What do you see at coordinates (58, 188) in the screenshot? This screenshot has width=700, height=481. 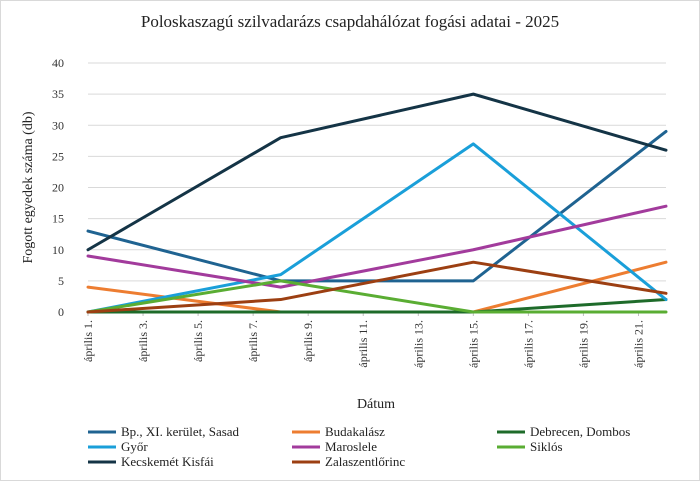 I see `y-tick-label: 20` at bounding box center [58, 188].